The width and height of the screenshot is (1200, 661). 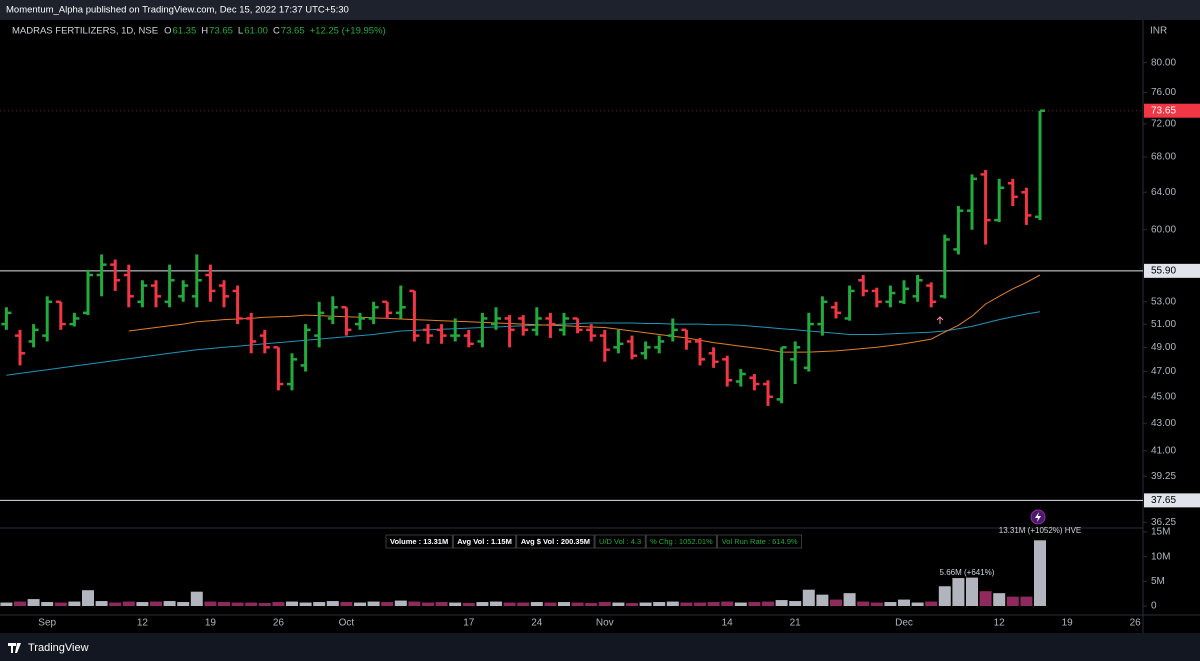 I want to click on currency-label: INR, so click(x=1158, y=31).